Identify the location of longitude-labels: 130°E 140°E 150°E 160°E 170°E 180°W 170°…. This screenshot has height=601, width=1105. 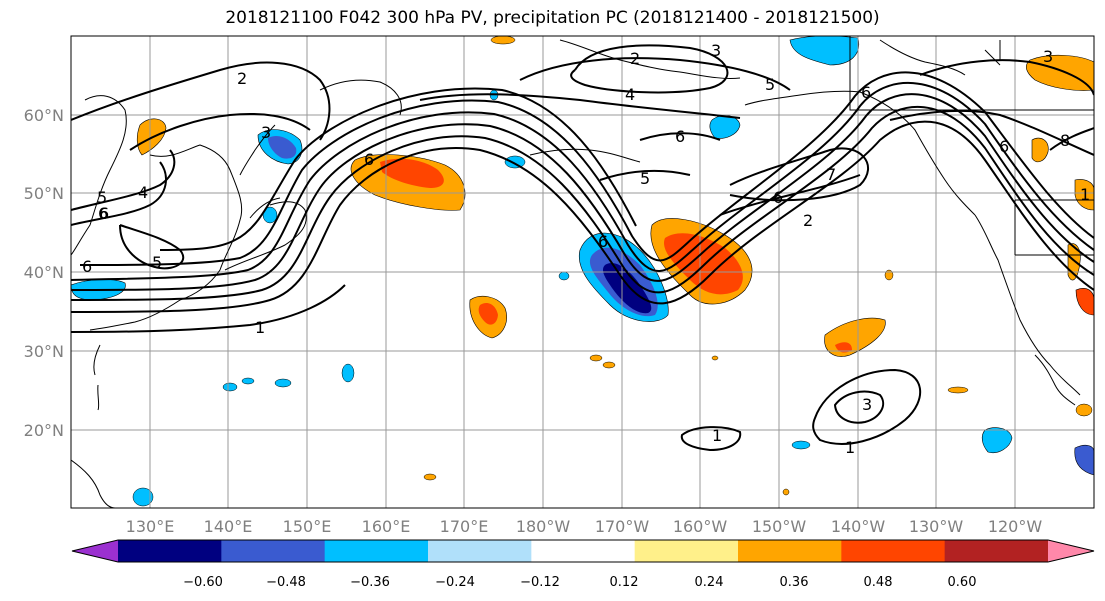
(584, 526).